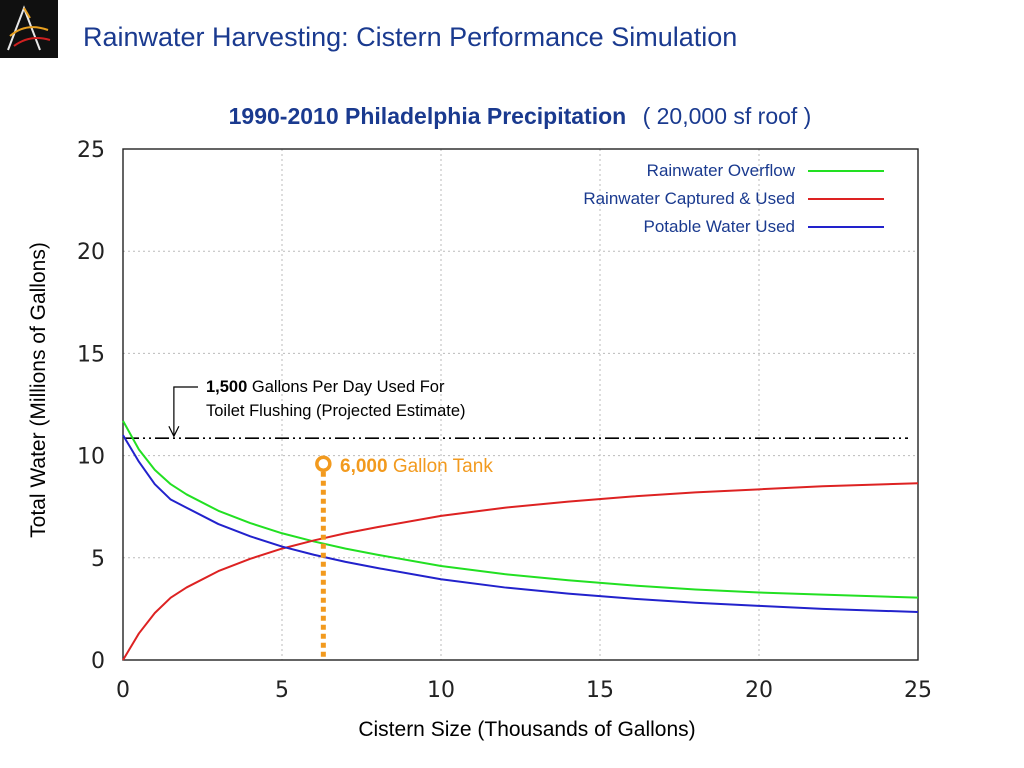 This screenshot has width=1024, height=768. Describe the element at coordinates (918, 690) in the screenshot. I see `x-tick-label: 25` at that location.